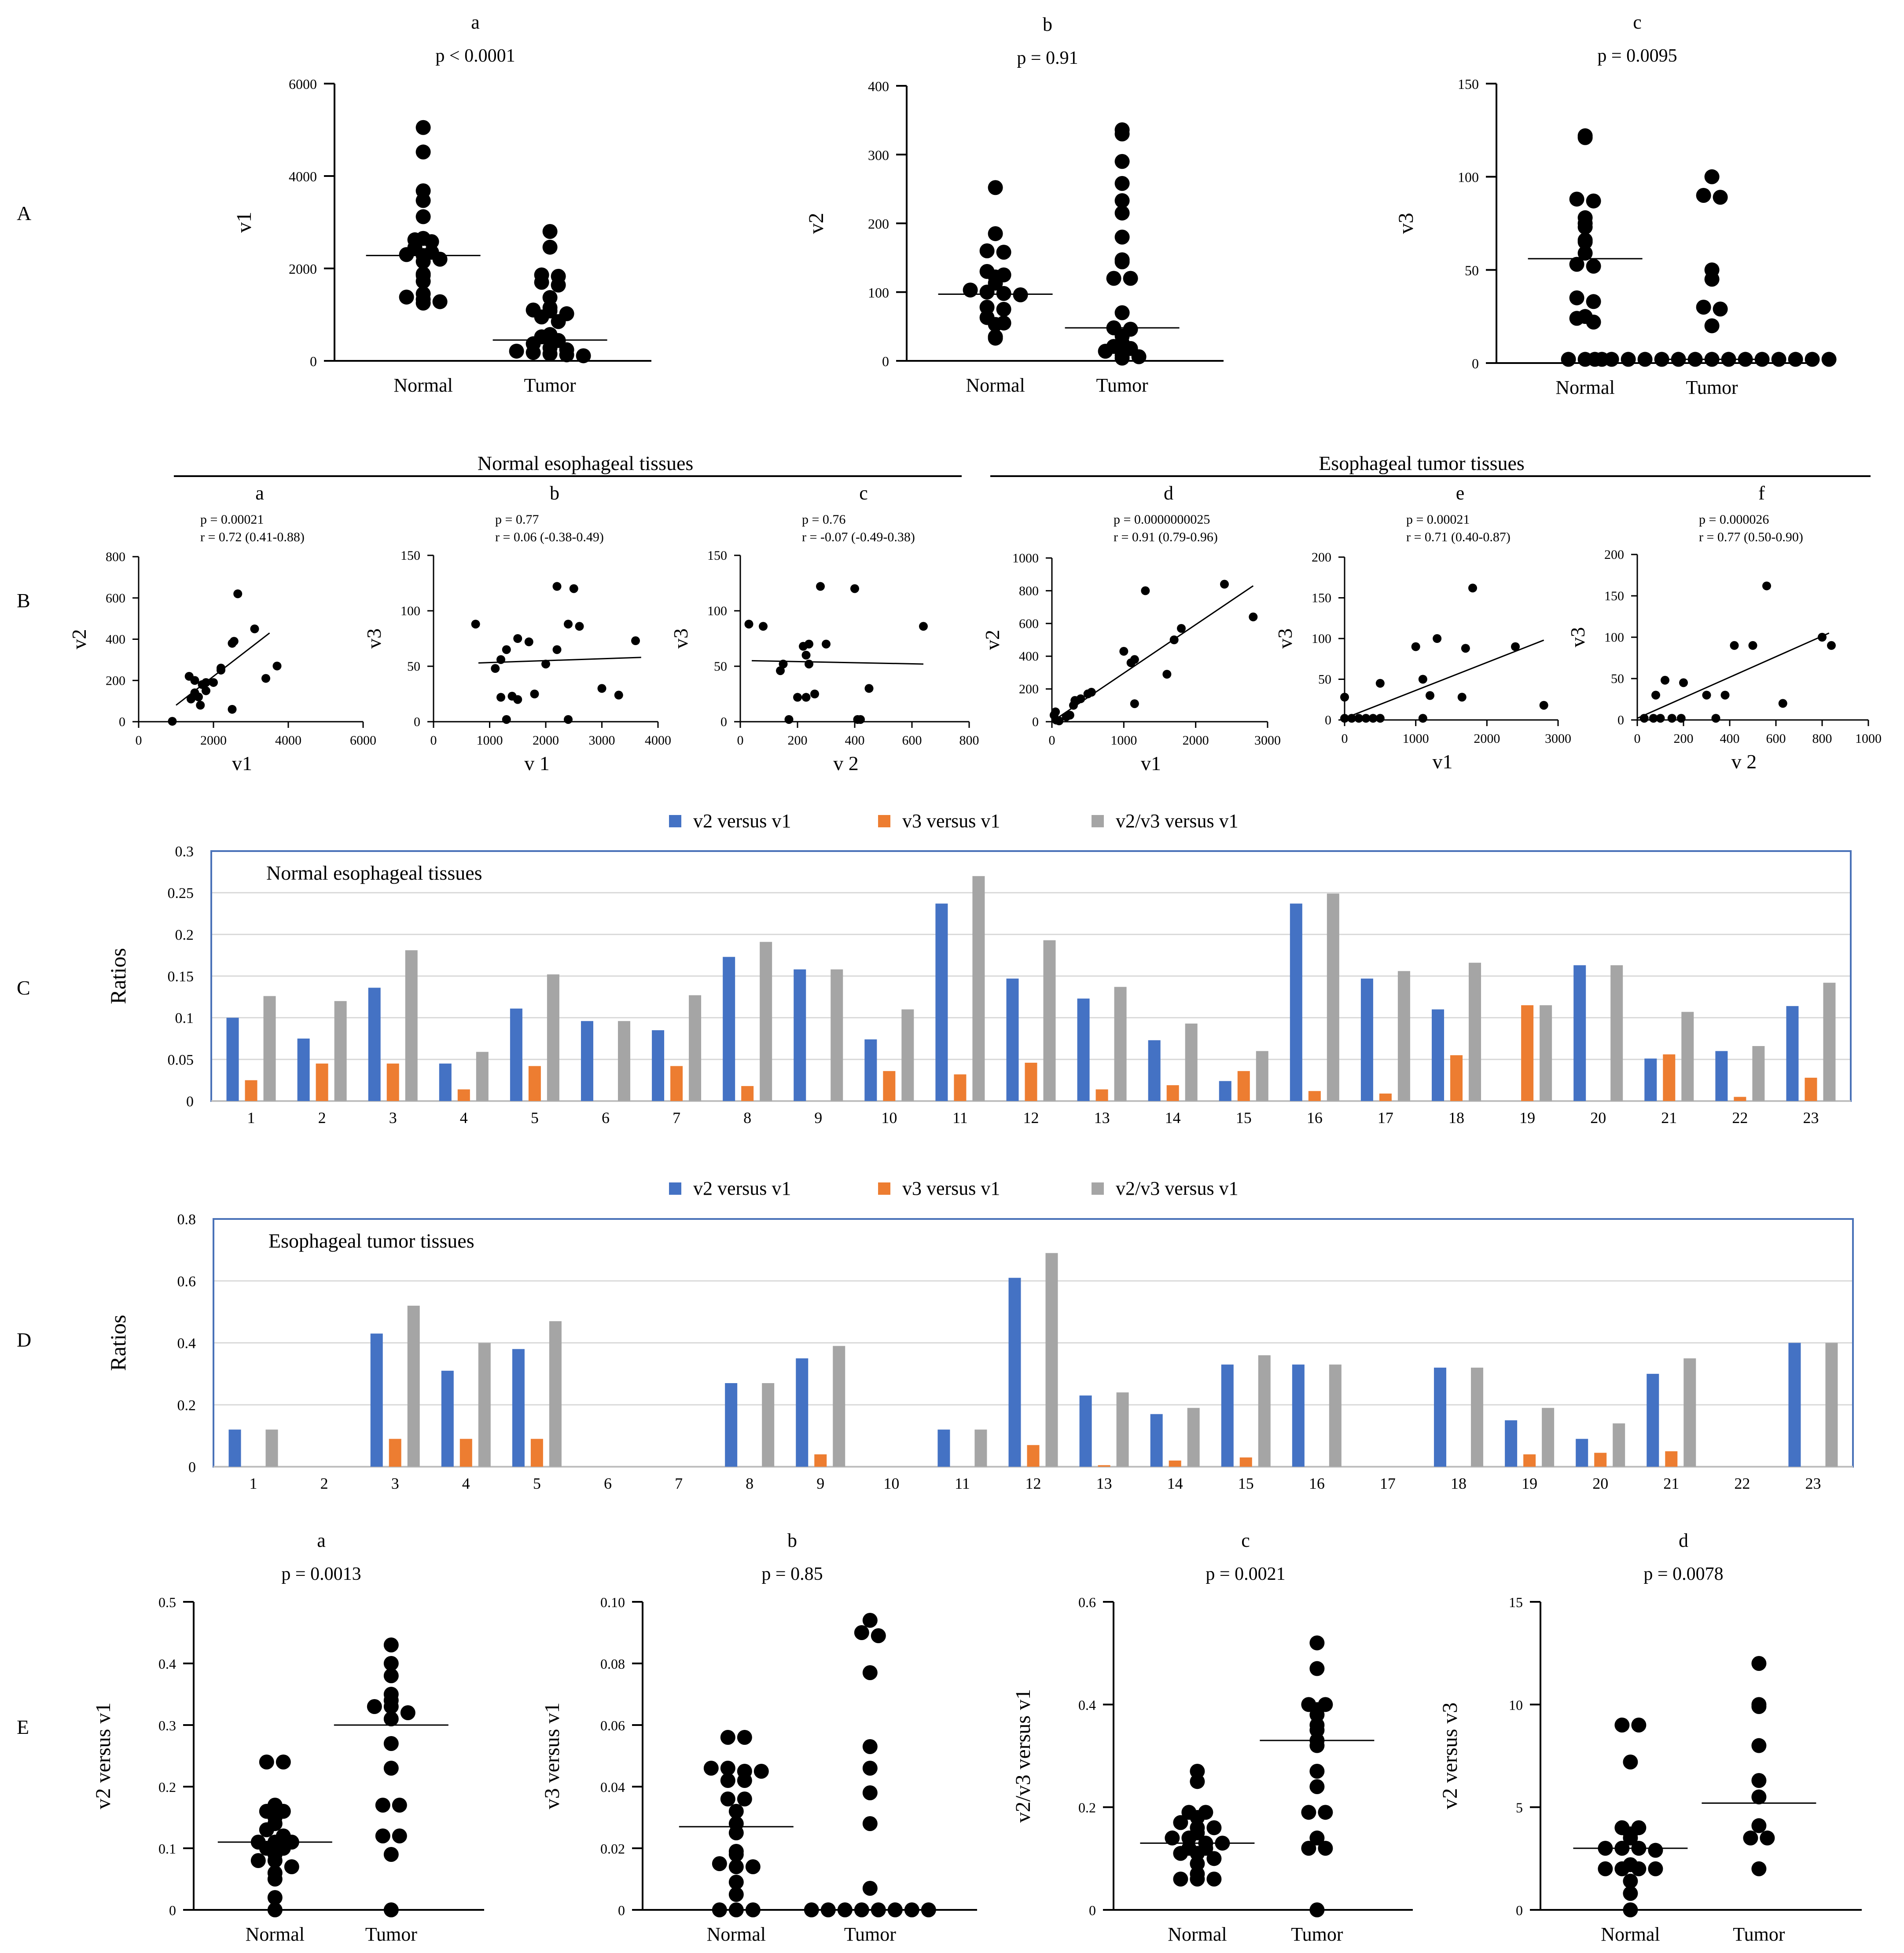 This screenshot has width=1904, height=1953. I want to click on panel-title-Ea: p = 0.0013, so click(321, 1574).